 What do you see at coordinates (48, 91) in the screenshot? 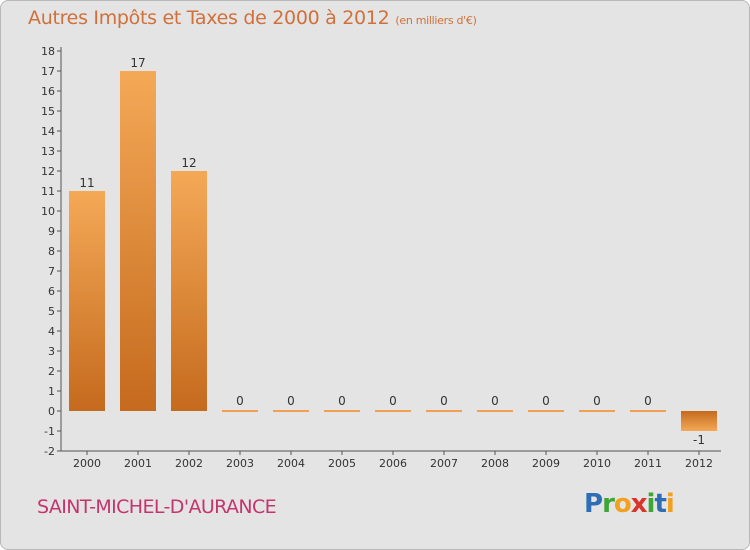
I see `y-tick-label: 16` at bounding box center [48, 91].